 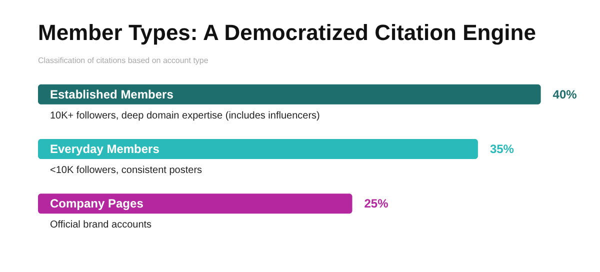 What do you see at coordinates (502, 149) in the screenshot?
I see `data-label: 35%` at bounding box center [502, 149].